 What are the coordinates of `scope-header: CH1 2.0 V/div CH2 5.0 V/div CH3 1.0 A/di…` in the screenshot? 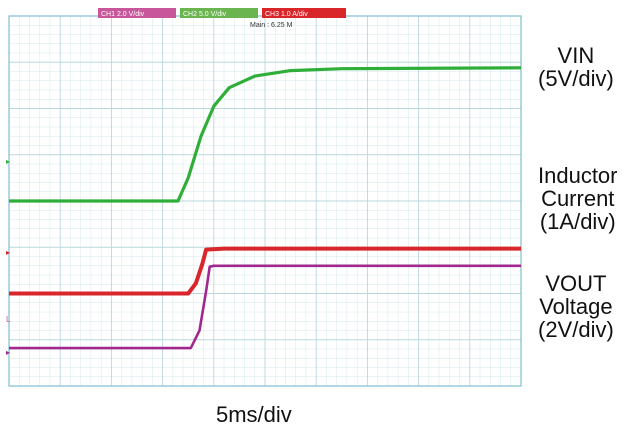 It's located at (222, 18).